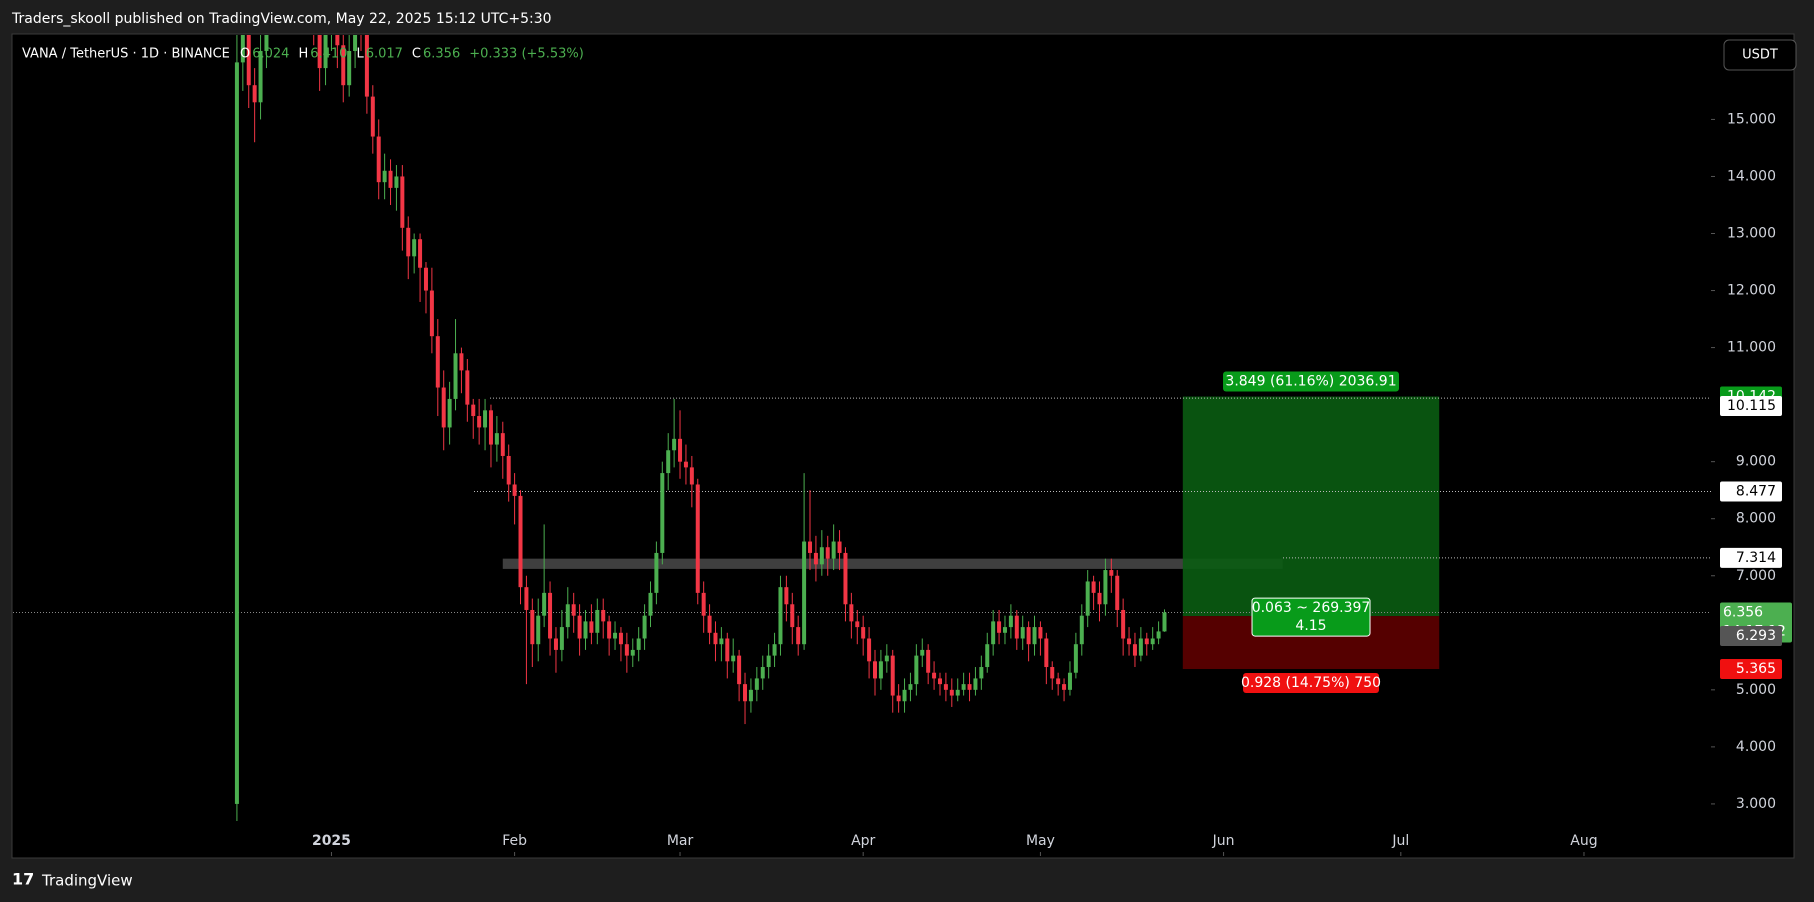 Image resolution: width=1814 pixels, height=902 pixels. What do you see at coordinates (1311, 617) in the screenshot?
I see `center-label-bg` at bounding box center [1311, 617].